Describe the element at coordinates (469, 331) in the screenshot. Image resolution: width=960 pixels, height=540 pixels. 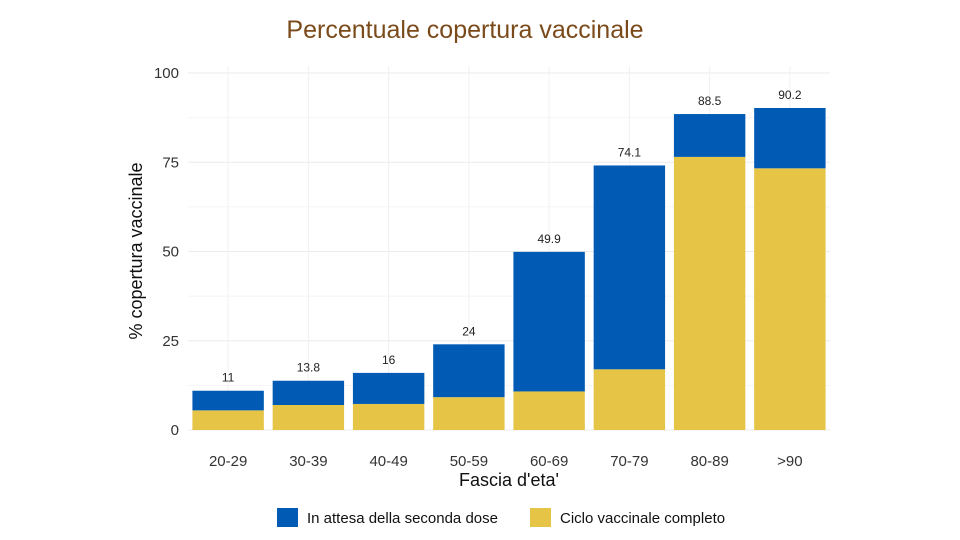
I see `bar-total-label: 24` at that location.